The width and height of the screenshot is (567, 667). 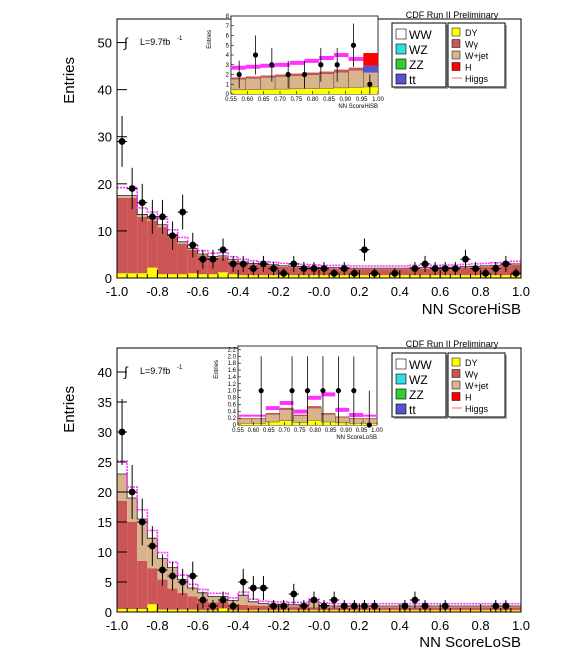 I want to click on legend-label-WZ: WZ, so click(x=418, y=50).